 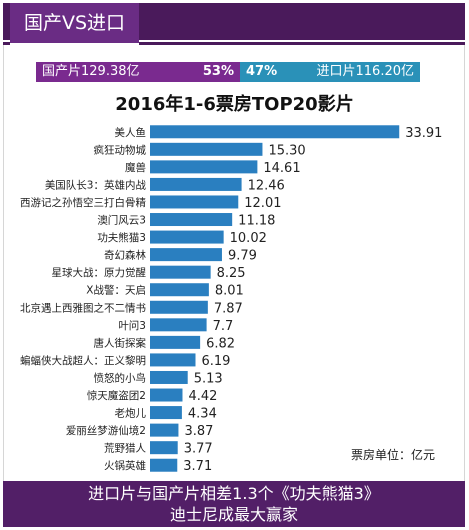 I want to click on value-label: 6.82, so click(x=220, y=343).